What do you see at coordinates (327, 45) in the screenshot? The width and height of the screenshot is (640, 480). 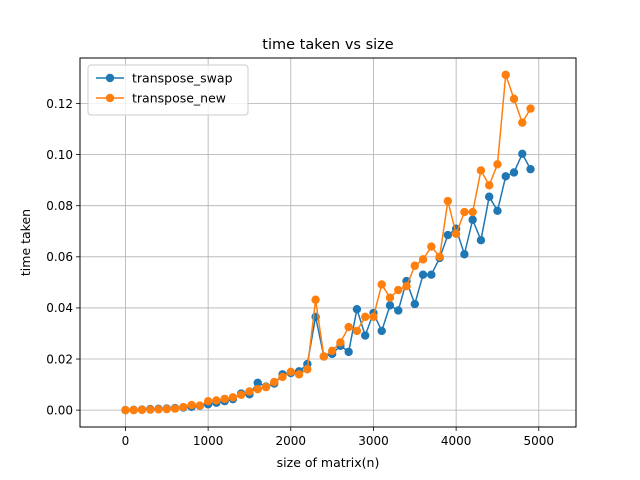 I see `chart-title: time taken vs size` at bounding box center [327, 45].